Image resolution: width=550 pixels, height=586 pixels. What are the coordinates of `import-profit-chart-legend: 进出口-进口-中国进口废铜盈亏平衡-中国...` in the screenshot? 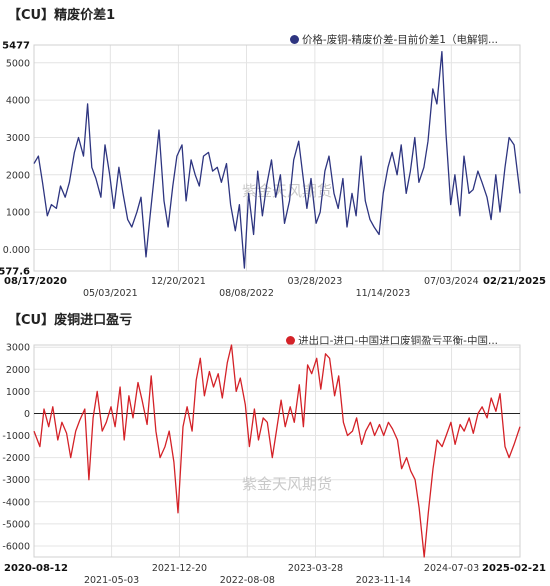 It's located at (392, 340).